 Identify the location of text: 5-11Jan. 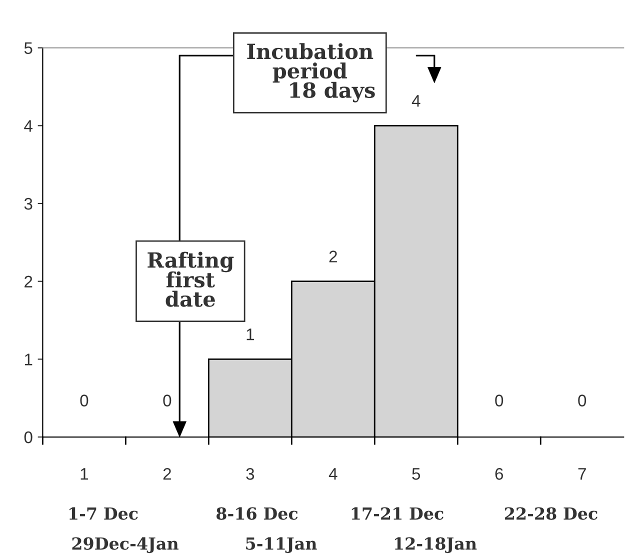
(281, 545).